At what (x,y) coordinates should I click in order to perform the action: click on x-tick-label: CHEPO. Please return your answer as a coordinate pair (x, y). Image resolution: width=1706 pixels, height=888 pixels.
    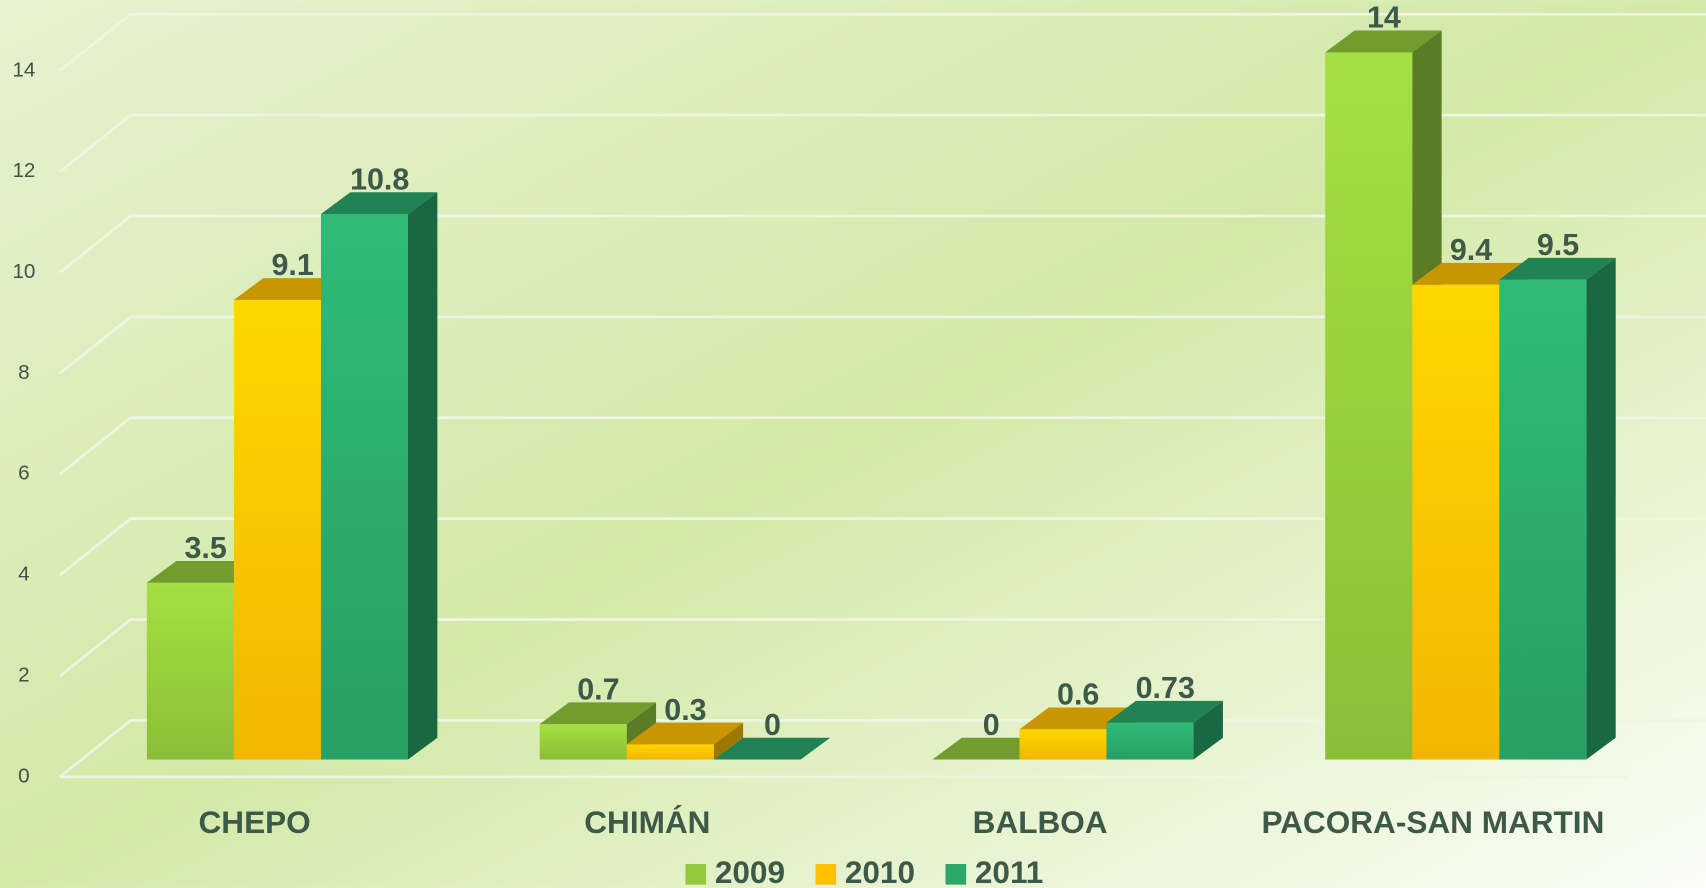
    Looking at the image, I should click on (255, 822).